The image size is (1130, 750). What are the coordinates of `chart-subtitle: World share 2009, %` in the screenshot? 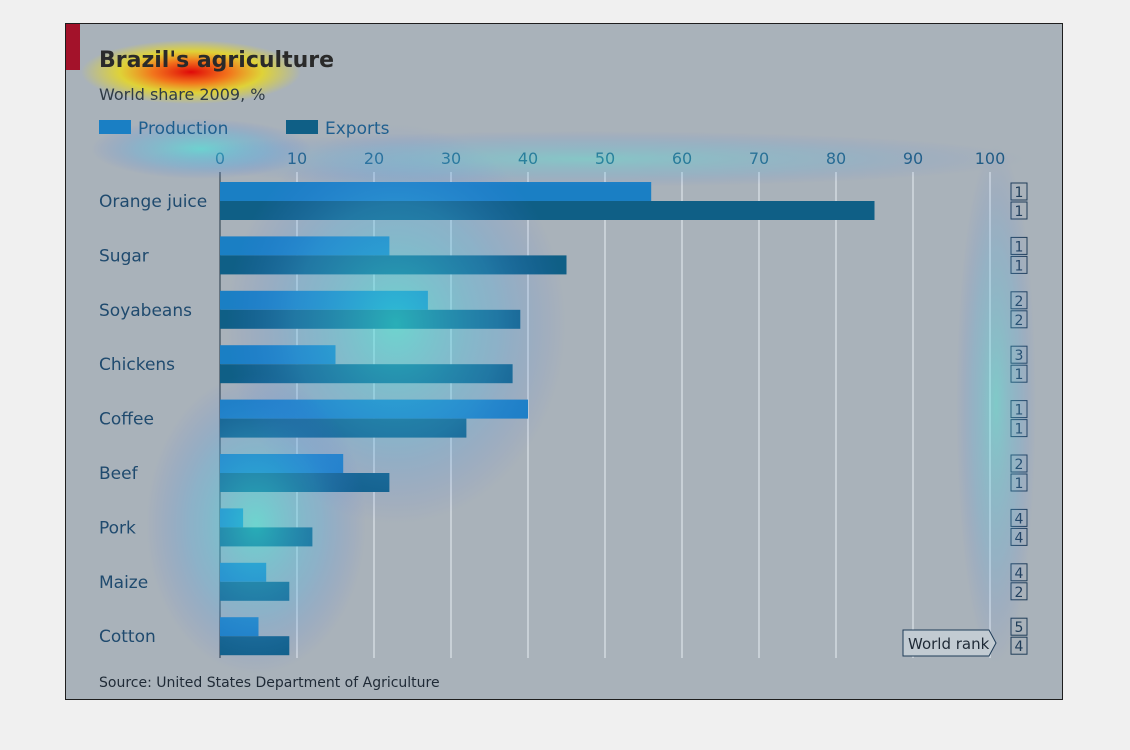 It's located at (182, 94).